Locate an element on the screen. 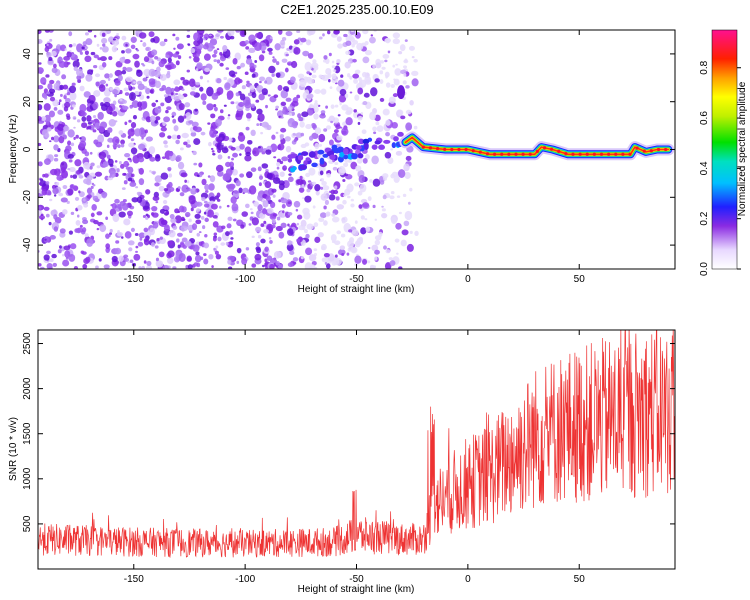 This screenshot has height=600, width=750. colorbar-tick-label: 0.4 is located at coordinates (704, 168).